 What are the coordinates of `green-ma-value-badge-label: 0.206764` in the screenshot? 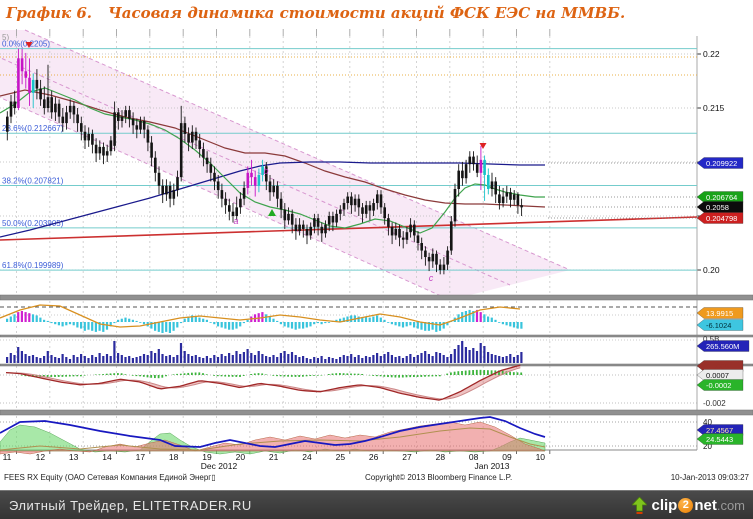 It's located at (721, 197).